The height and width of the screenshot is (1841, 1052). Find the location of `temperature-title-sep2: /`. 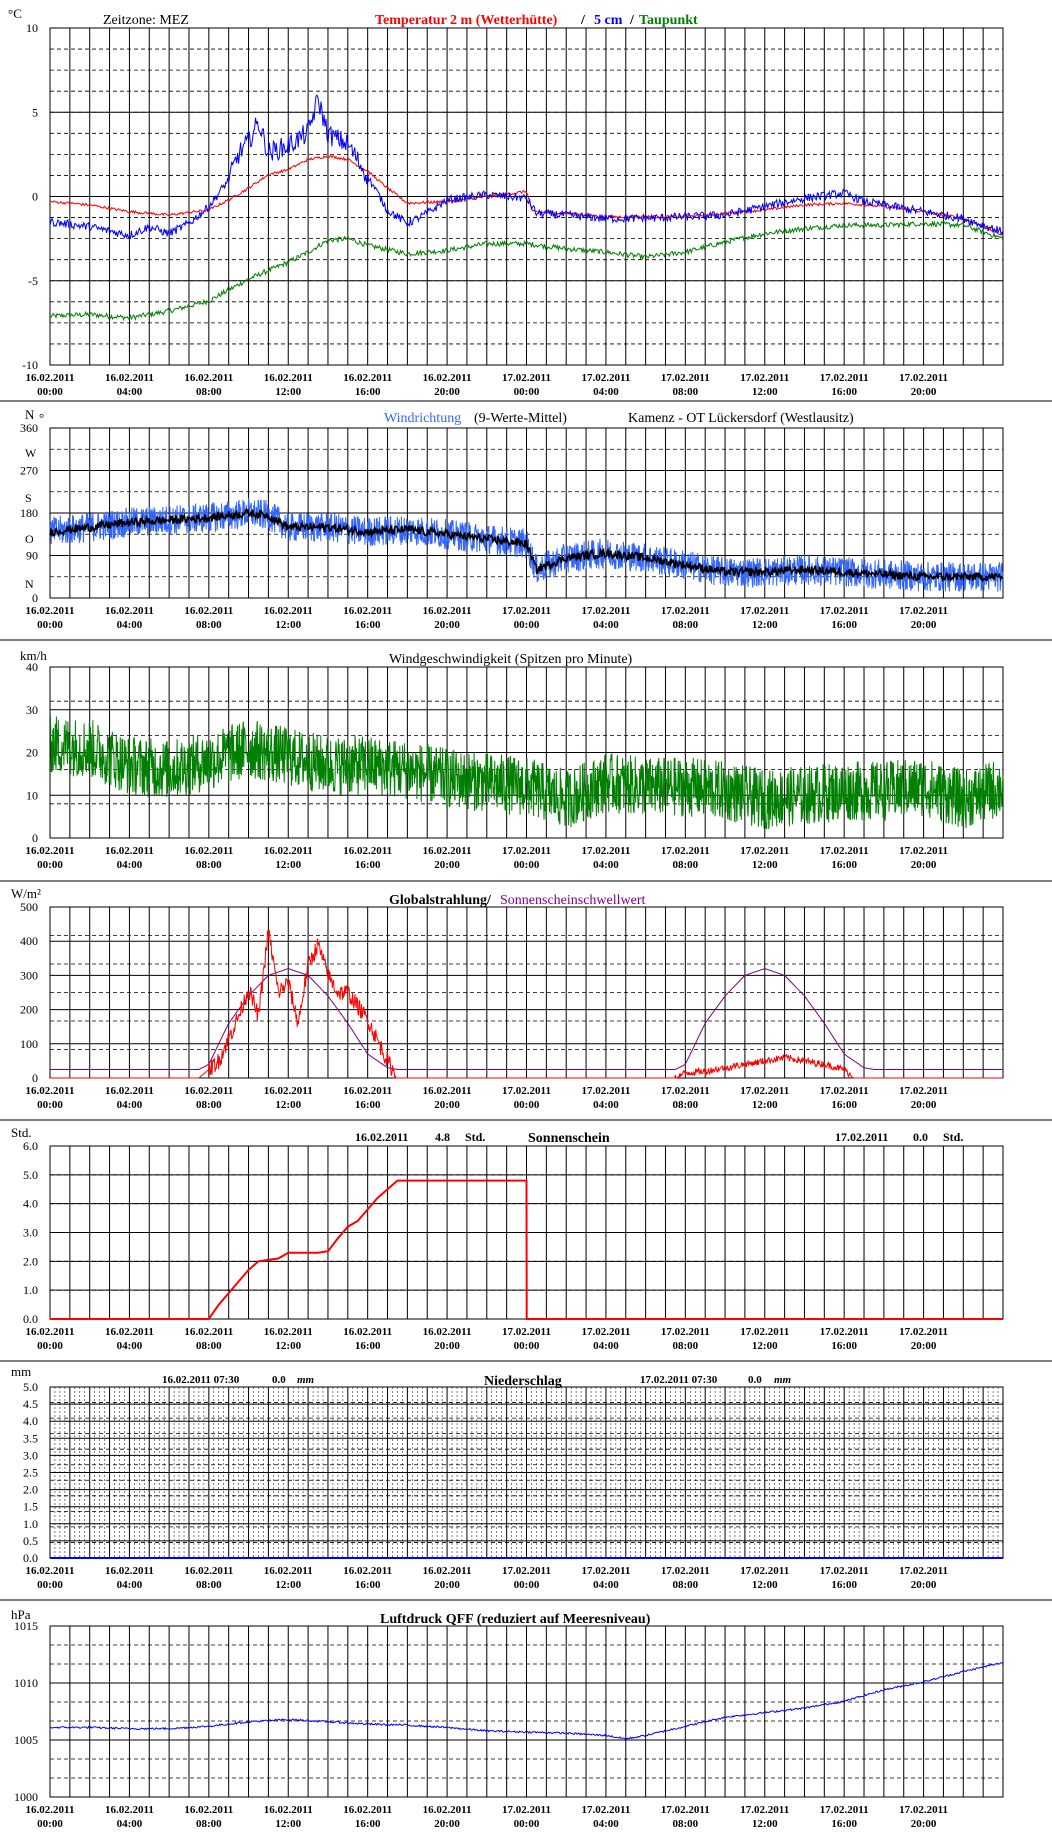

temperature-title-sep2: / is located at coordinates (632, 20).